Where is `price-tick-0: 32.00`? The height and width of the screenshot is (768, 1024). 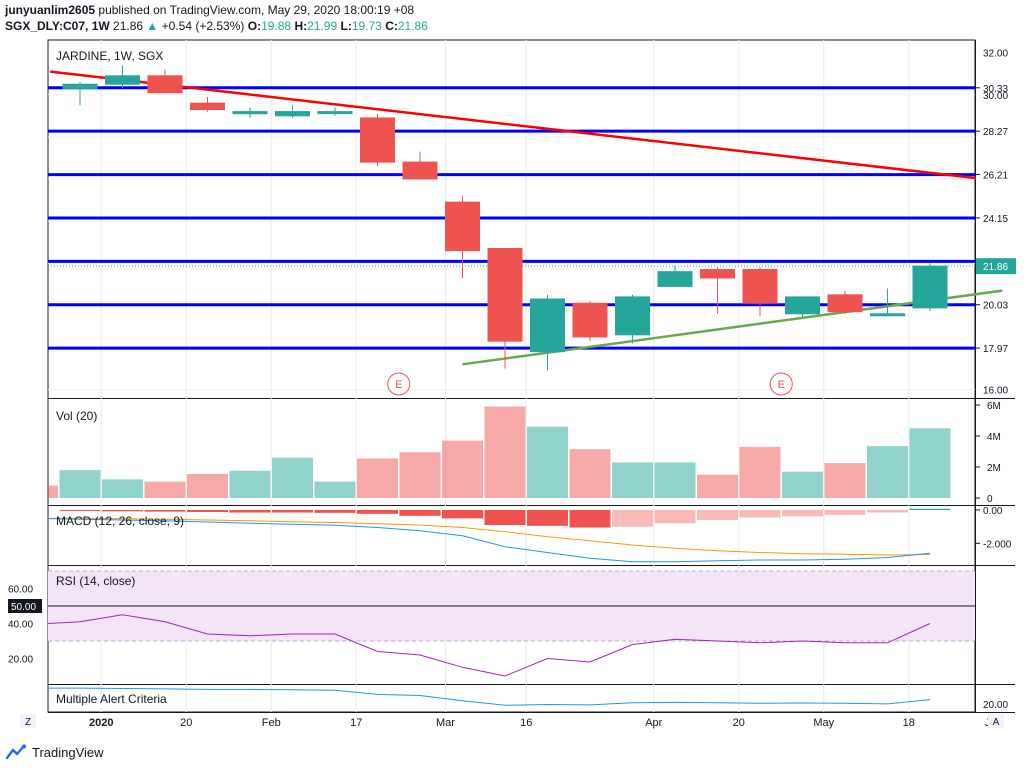
price-tick-0: 32.00 is located at coordinates (995, 54).